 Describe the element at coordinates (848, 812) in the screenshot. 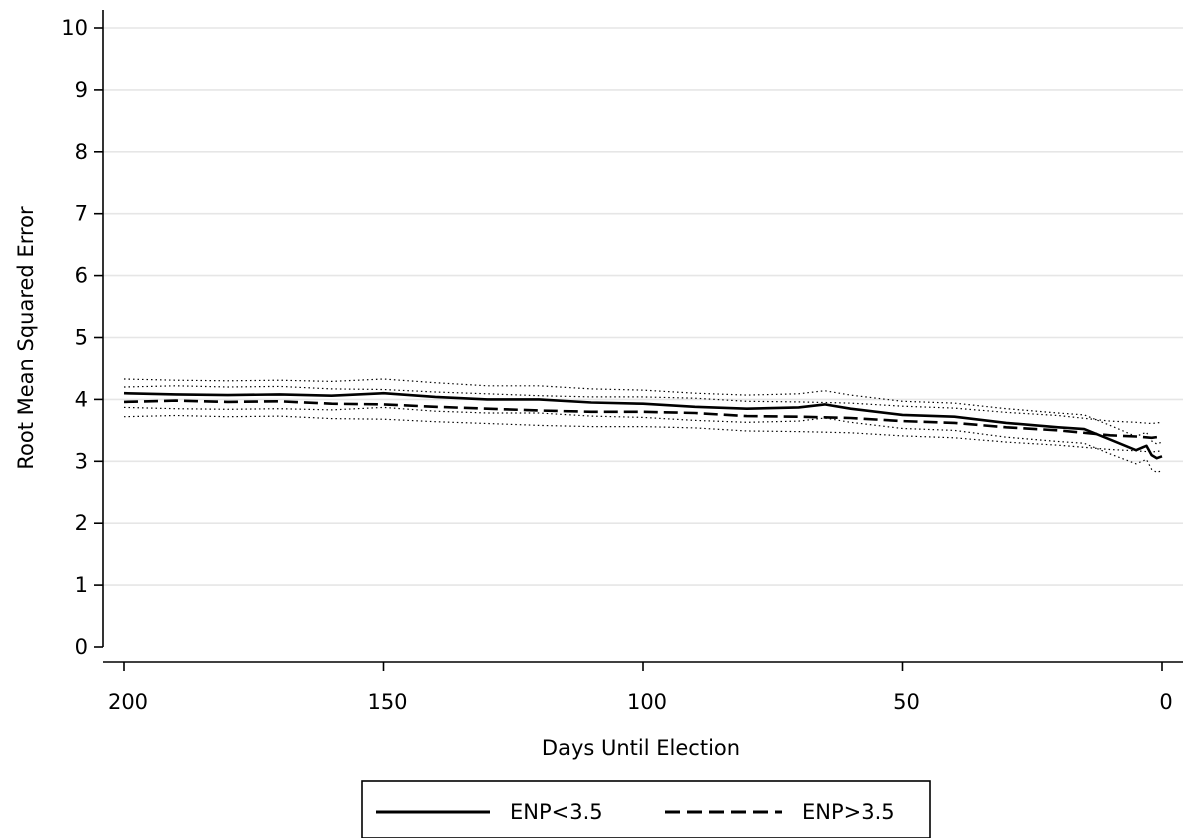

I see `legend-label-enp-high: ENP>3.5` at that location.